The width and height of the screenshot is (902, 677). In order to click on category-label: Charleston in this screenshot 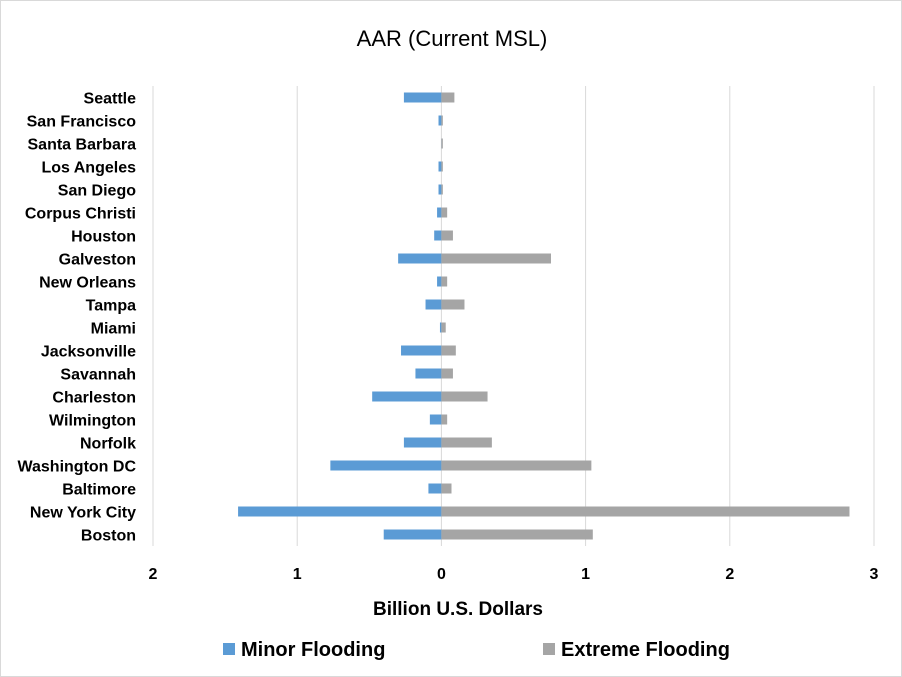, I will do `click(94, 398)`.